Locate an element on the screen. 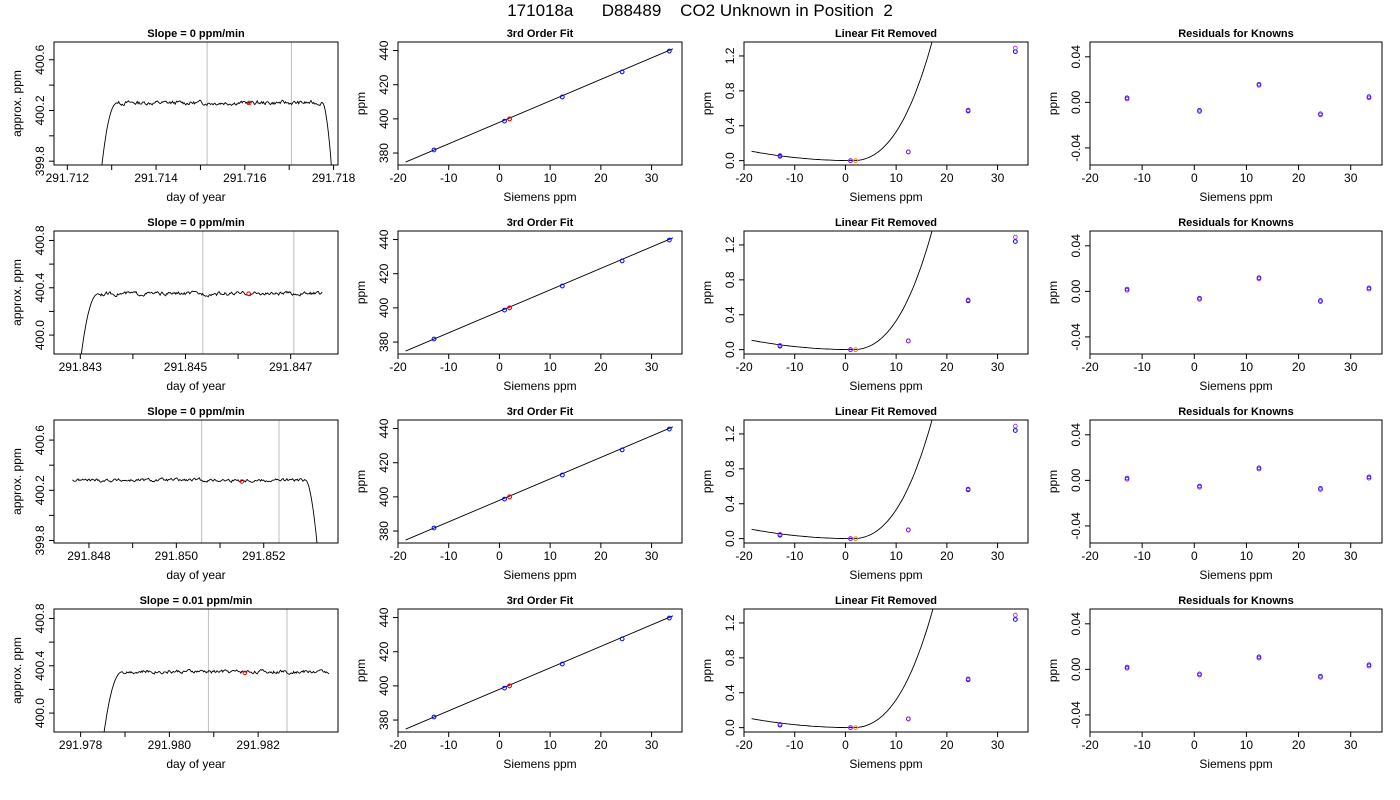  y-tick-label: -0.04 is located at coordinates (1076, 715).